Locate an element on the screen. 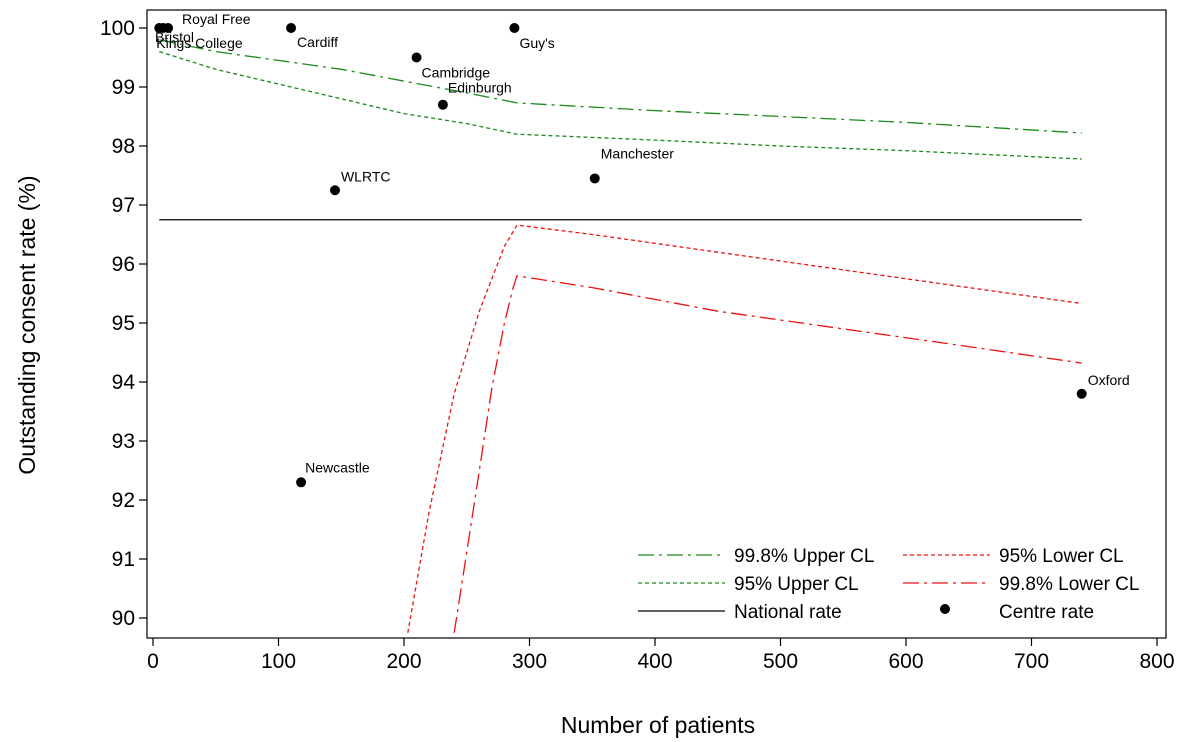 This screenshot has width=1183, height=742. centre-label: Bristol is located at coordinates (174, 37).